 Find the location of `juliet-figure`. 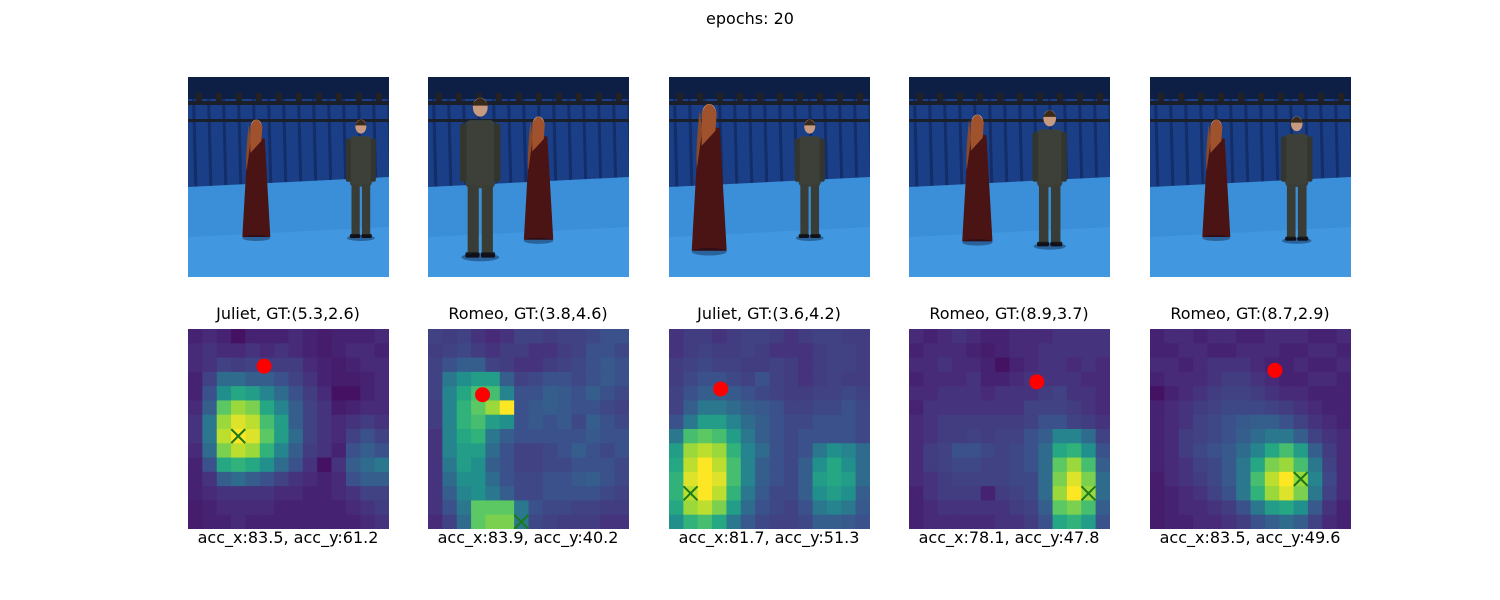

juliet-figure is located at coordinates (1216, 180).